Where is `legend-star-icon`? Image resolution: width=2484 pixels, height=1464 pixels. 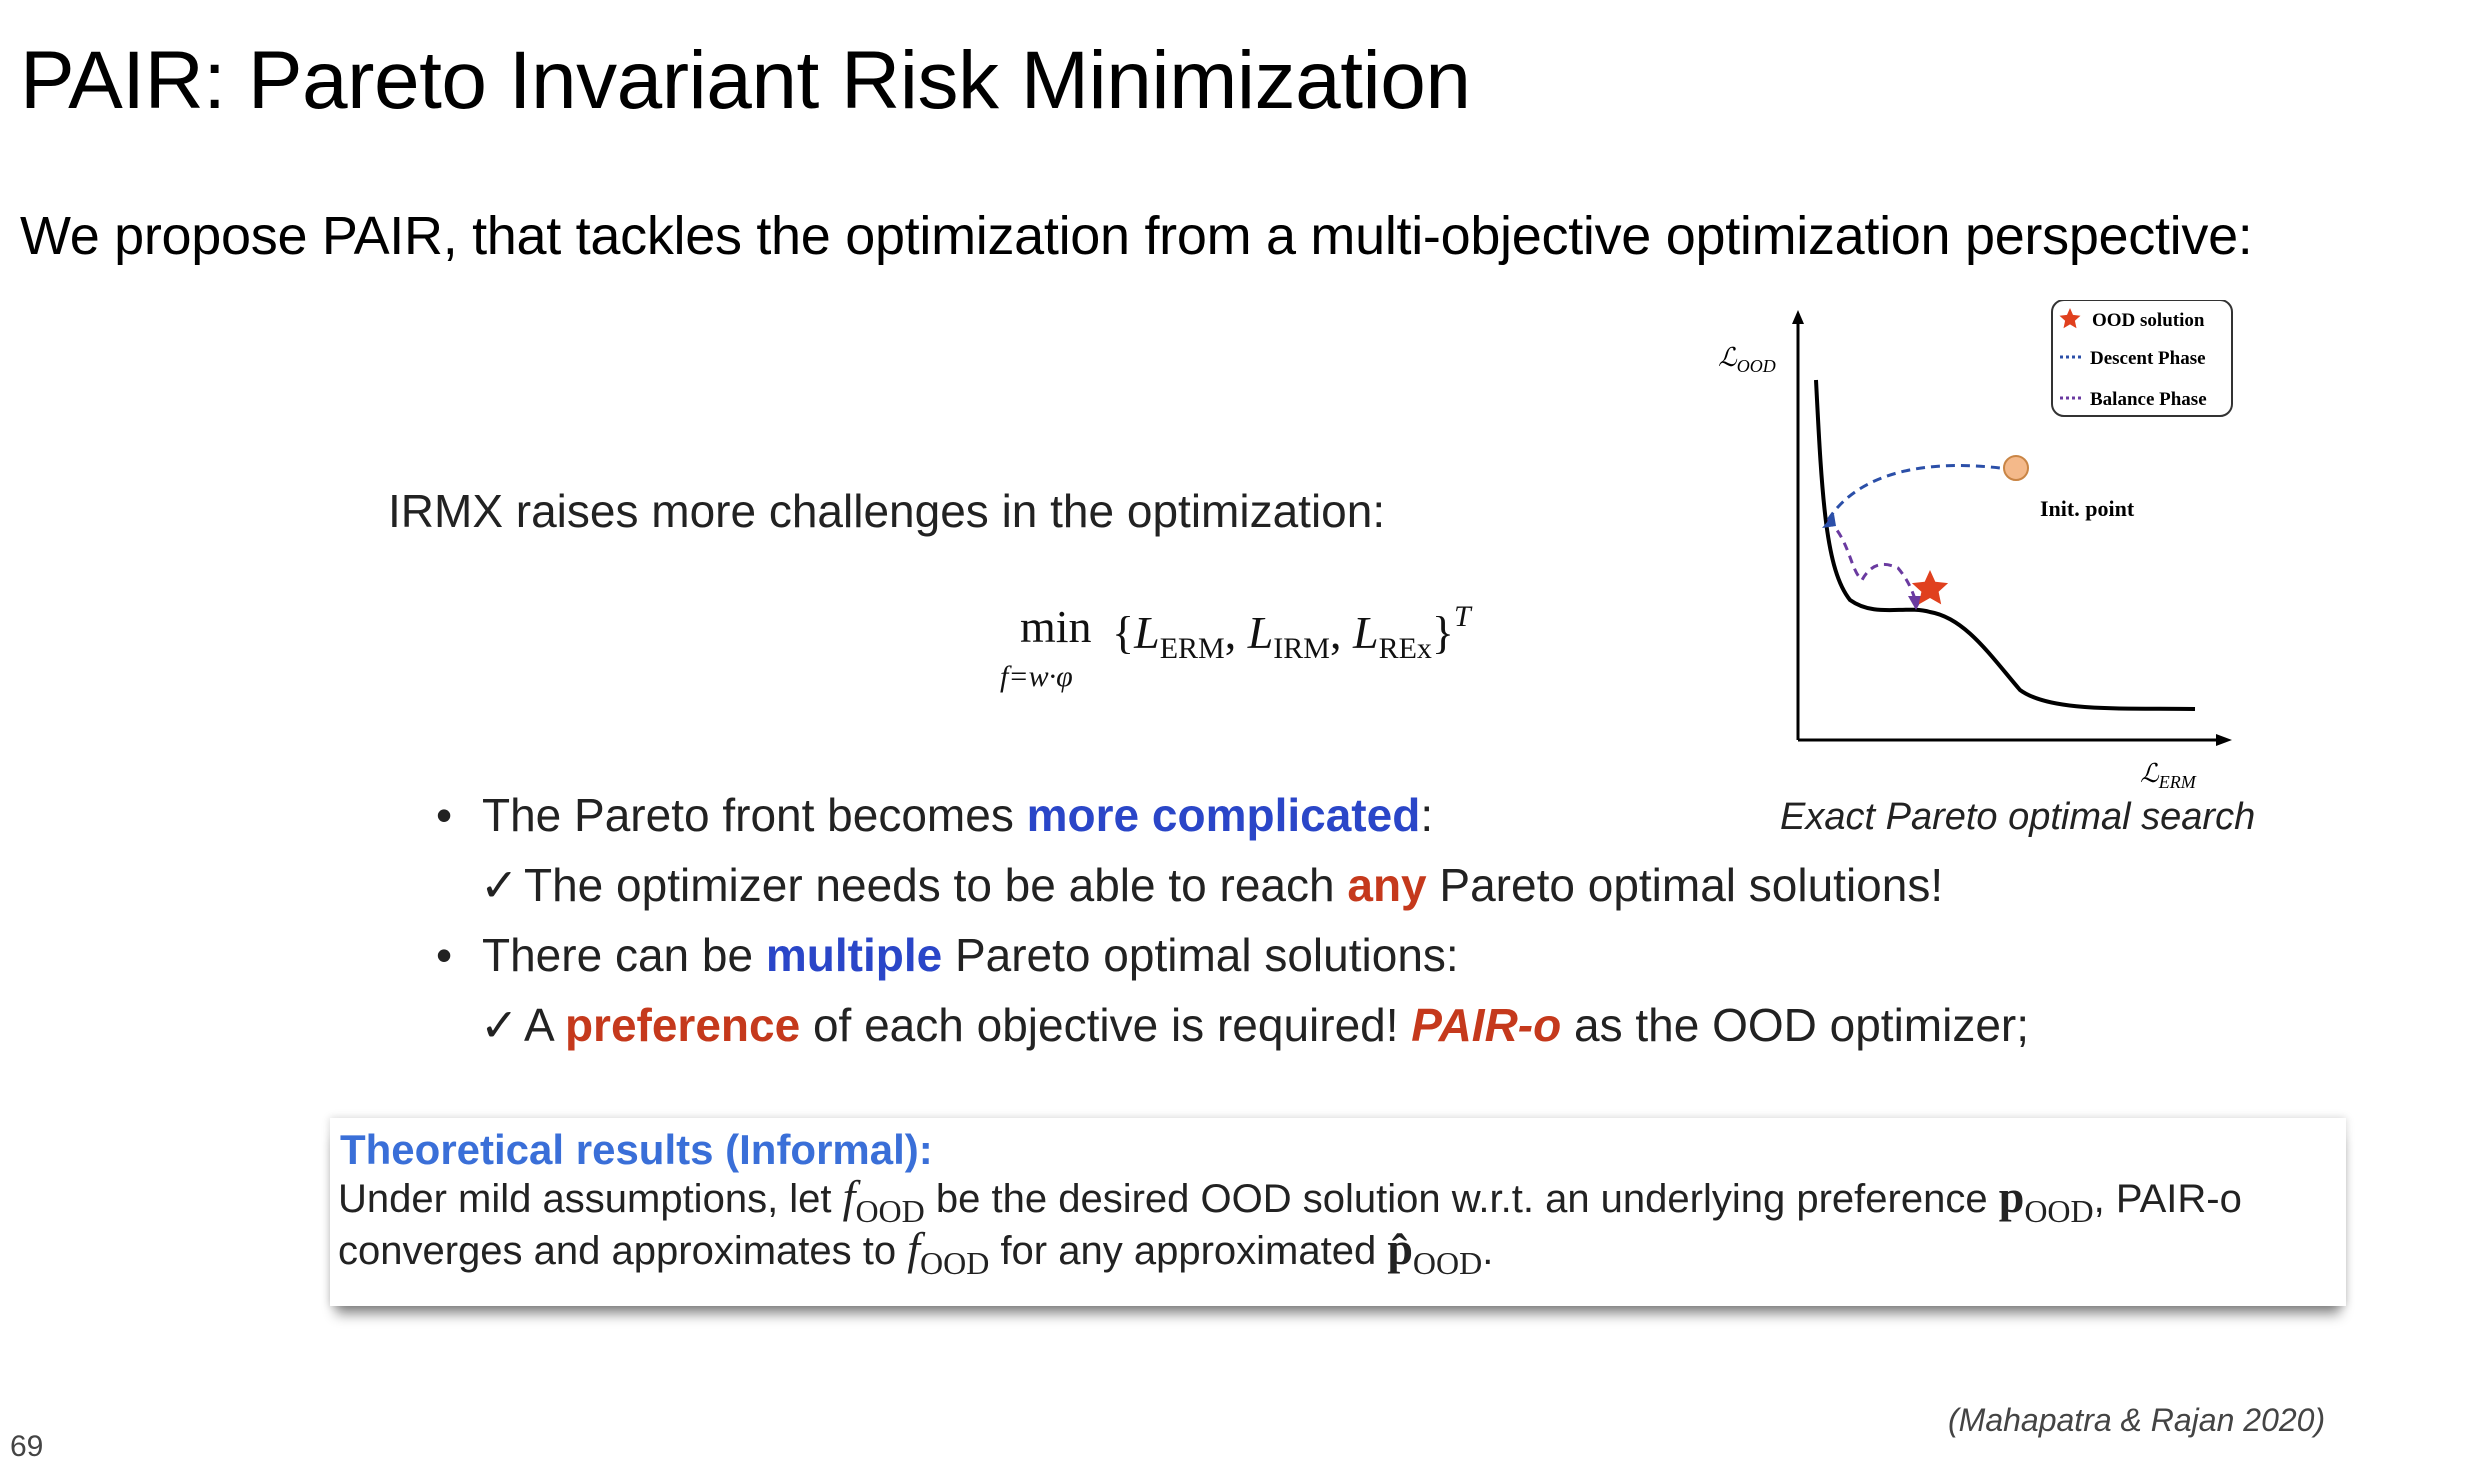
legend-star-icon is located at coordinates (2070, 318).